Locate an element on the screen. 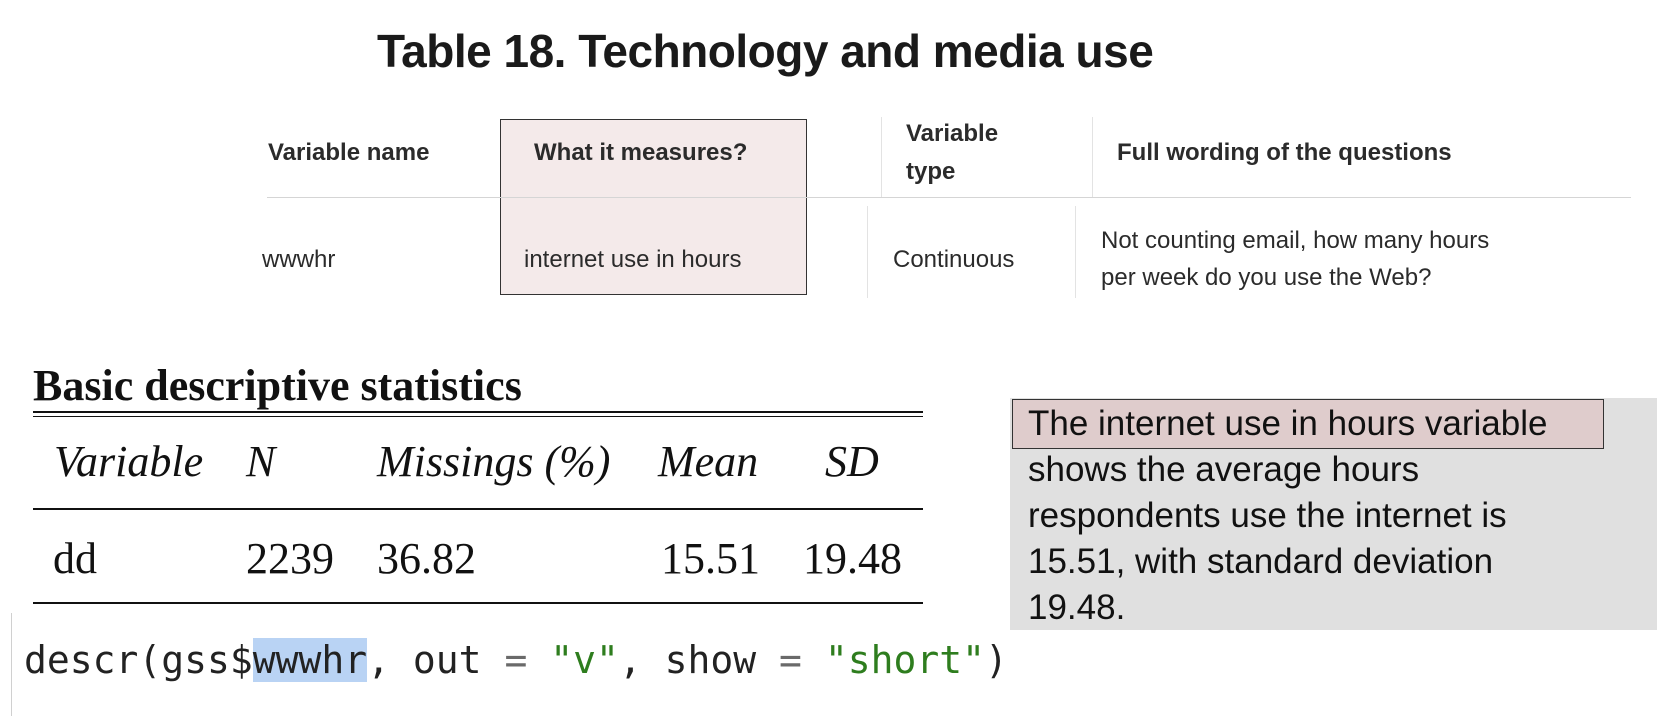  code-close-paren: ) is located at coordinates (996, 660).